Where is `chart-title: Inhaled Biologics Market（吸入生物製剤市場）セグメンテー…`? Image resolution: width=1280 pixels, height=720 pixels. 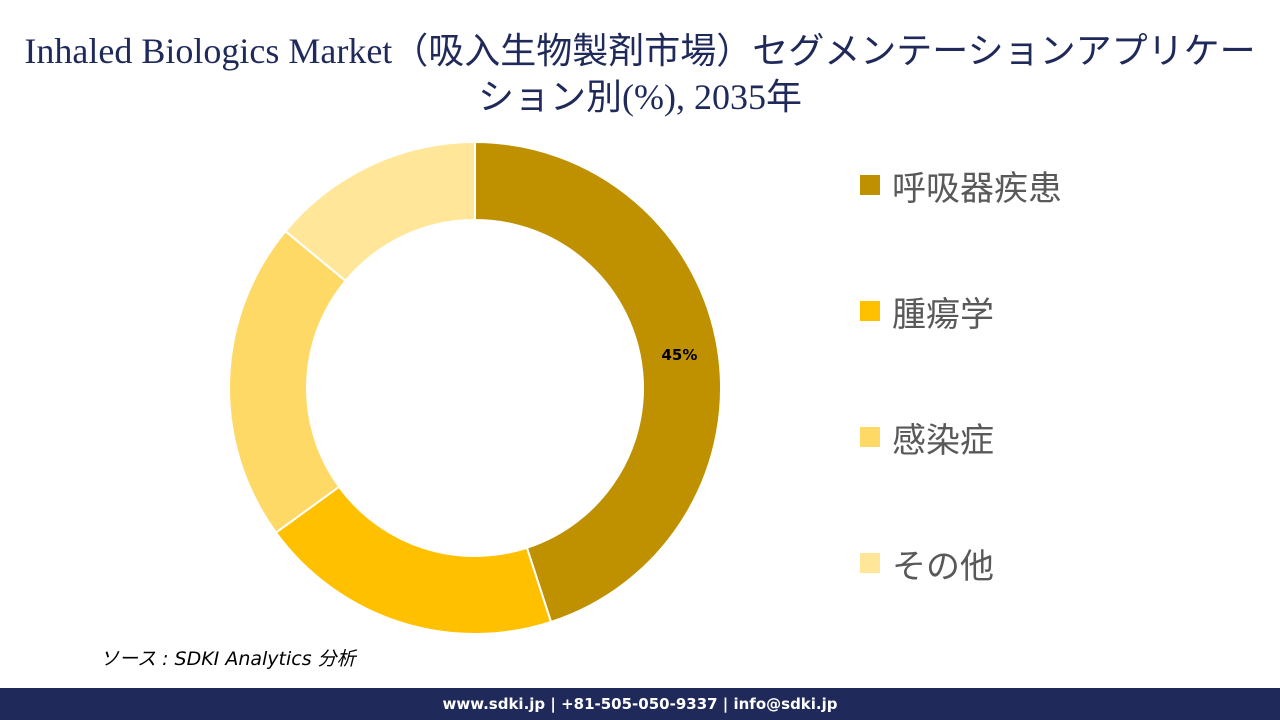 chart-title: Inhaled Biologics Market（吸入生物製剤市場）セグメンテー… is located at coordinates (640, 74).